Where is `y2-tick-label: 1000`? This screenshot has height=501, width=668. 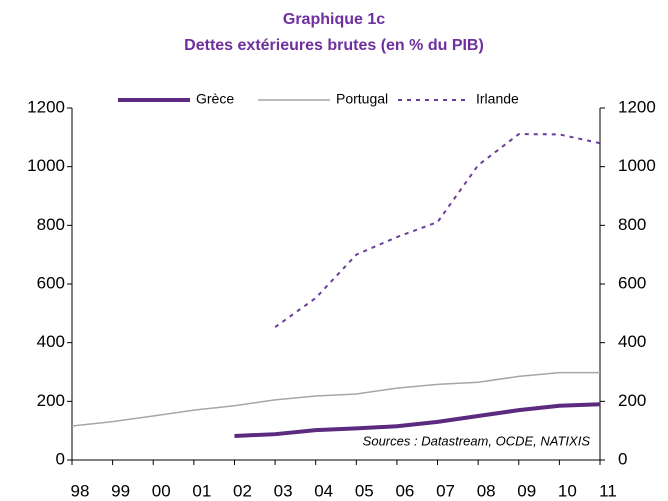 y2-tick-label: 1000 is located at coordinates (637, 165).